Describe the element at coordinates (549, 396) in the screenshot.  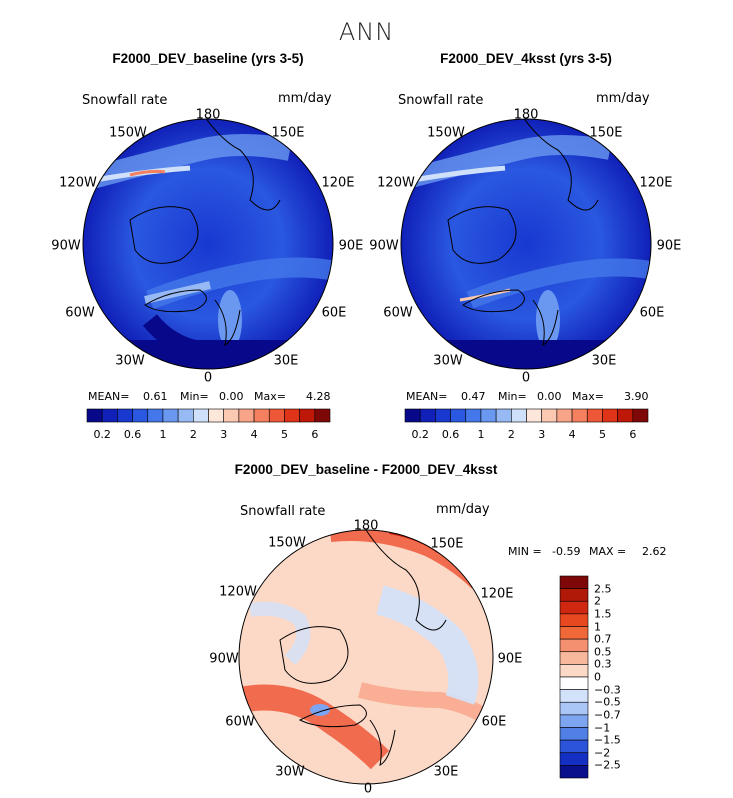
I see `p2-min-value: 0.00` at that location.